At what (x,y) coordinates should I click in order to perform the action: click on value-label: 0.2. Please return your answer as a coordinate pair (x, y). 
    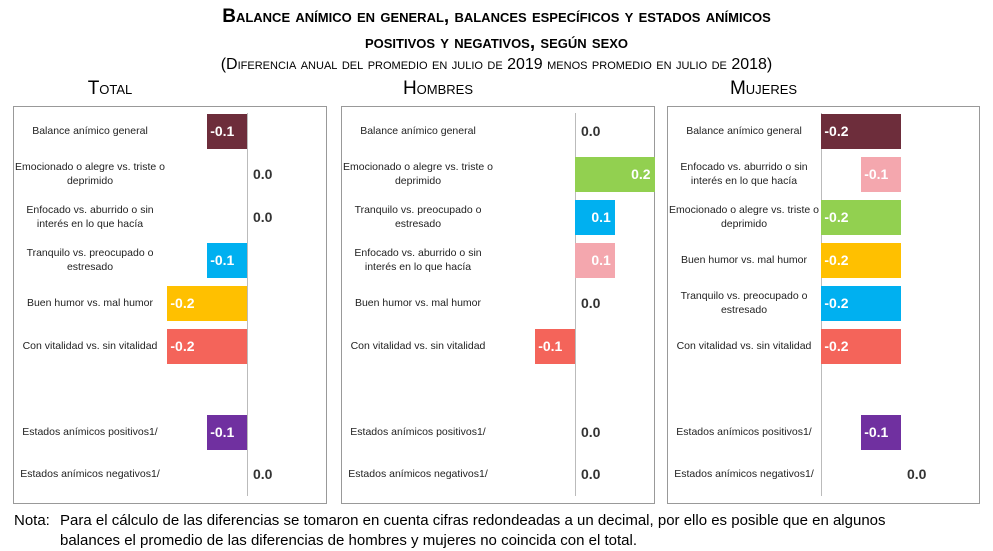
    Looking at the image, I should click on (641, 174).